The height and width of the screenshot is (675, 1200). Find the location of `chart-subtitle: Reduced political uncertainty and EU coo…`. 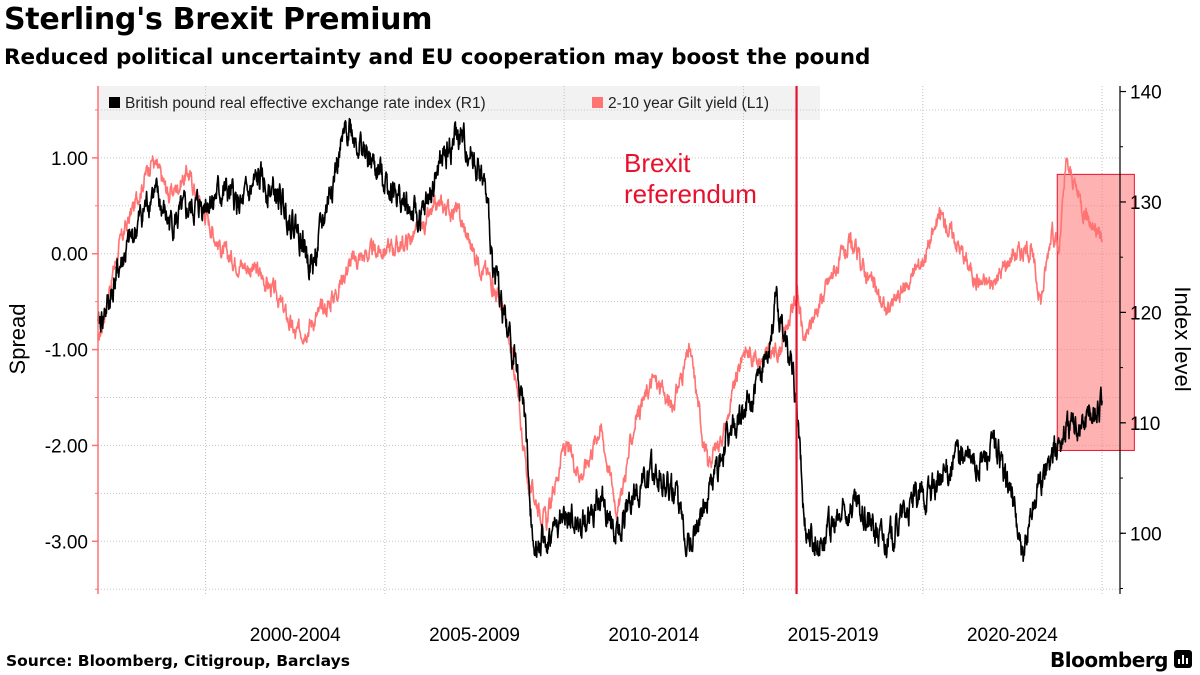

chart-subtitle: Reduced political uncertainty and EU coo… is located at coordinates (437, 57).